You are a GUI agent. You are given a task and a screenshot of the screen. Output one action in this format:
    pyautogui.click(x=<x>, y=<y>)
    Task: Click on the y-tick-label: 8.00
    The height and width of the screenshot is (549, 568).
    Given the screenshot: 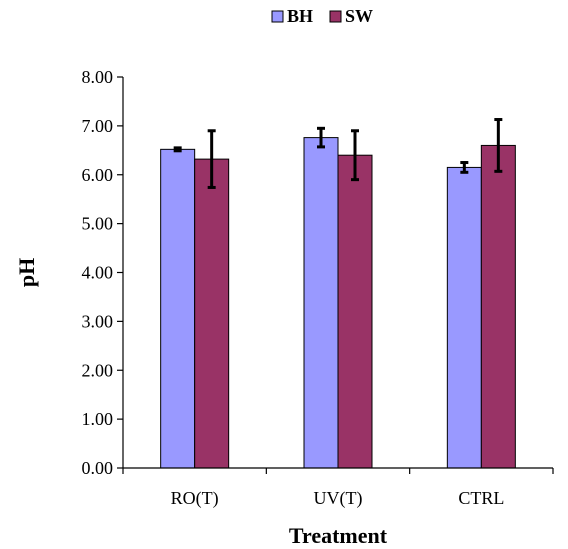 What is the action you would take?
    pyautogui.click(x=98, y=77)
    